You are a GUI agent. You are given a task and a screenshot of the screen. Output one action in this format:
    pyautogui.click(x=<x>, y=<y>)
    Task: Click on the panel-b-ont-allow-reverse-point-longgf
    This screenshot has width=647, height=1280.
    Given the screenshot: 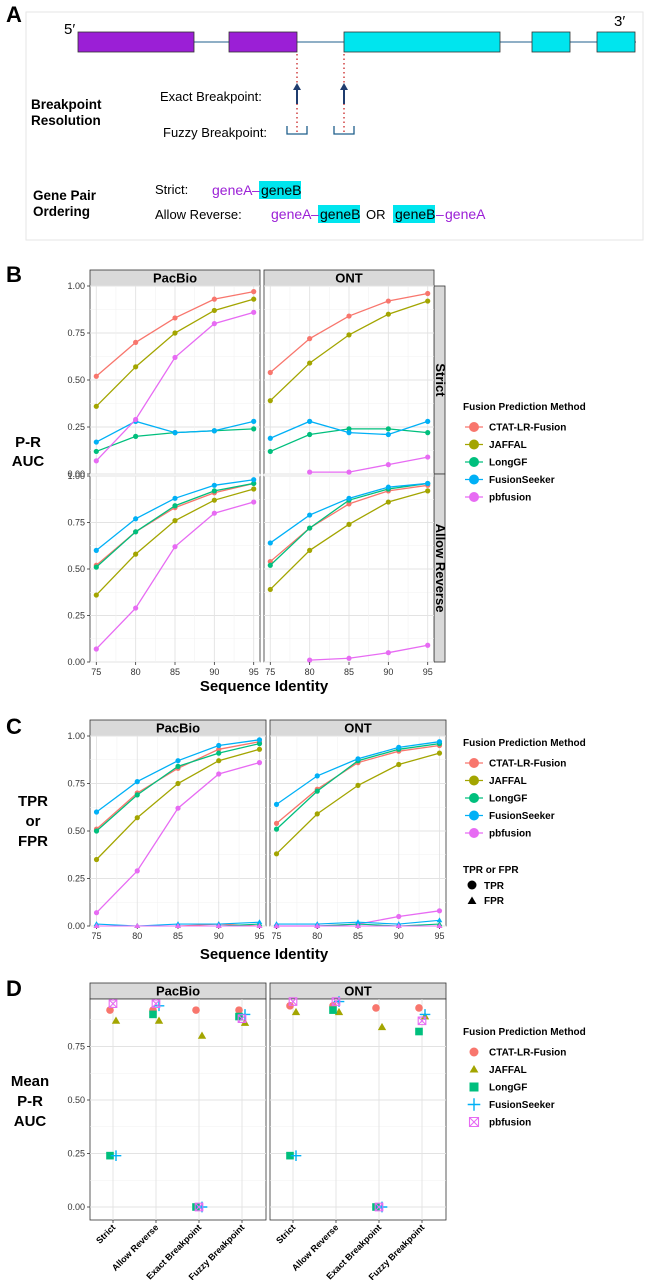 What is the action you would take?
    pyautogui.click(x=270, y=565)
    